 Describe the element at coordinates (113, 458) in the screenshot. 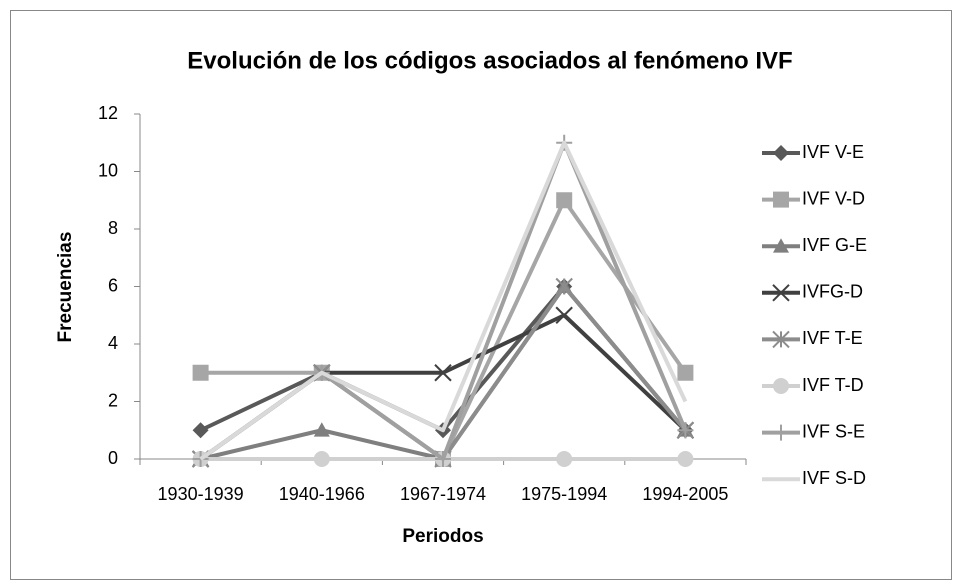

I see `y-tick-label: 0` at that location.